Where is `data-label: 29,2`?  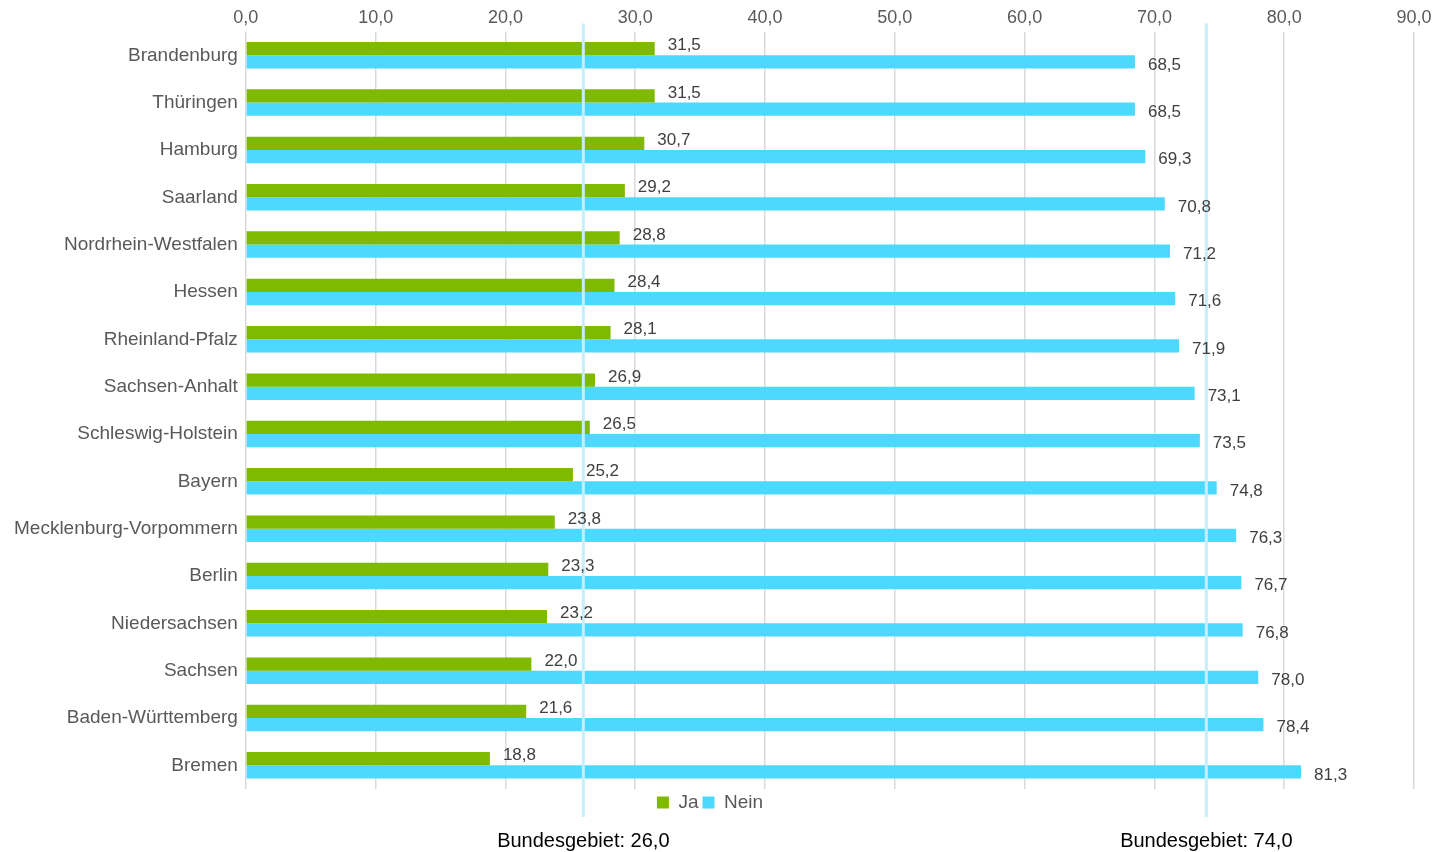
data-label: 29,2 is located at coordinates (654, 187).